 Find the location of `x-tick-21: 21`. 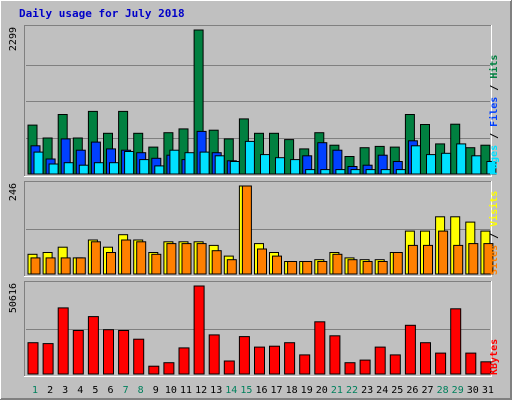

x-tick-21: 21 is located at coordinates (337, 390).